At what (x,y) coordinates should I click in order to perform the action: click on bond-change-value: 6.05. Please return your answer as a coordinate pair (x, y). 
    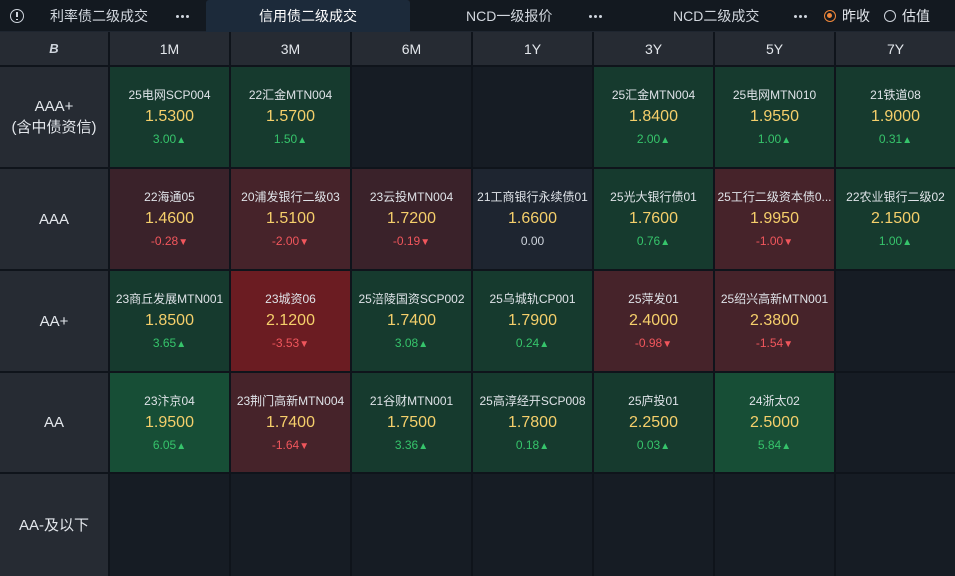
    Looking at the image, I should click on (164, 444).